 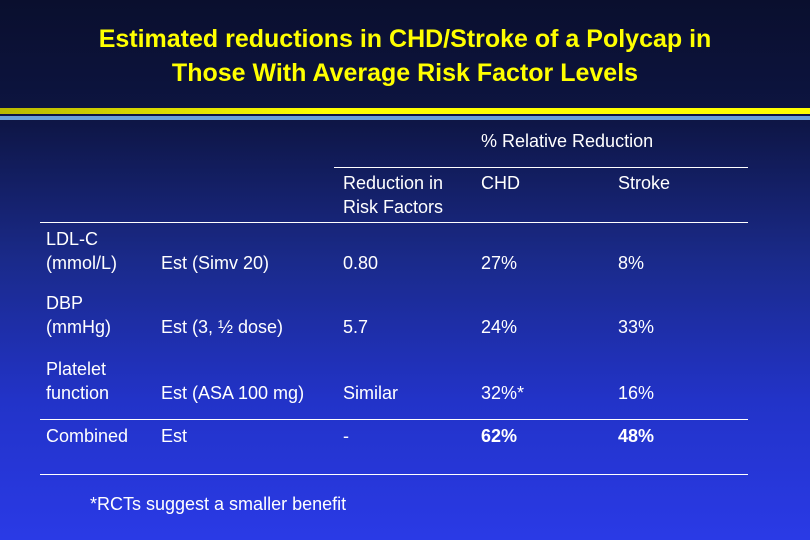 What do you see at coordinates (541, 167) in the screenshot?
I see `group-header-underline` at bounding box center [541, 167].